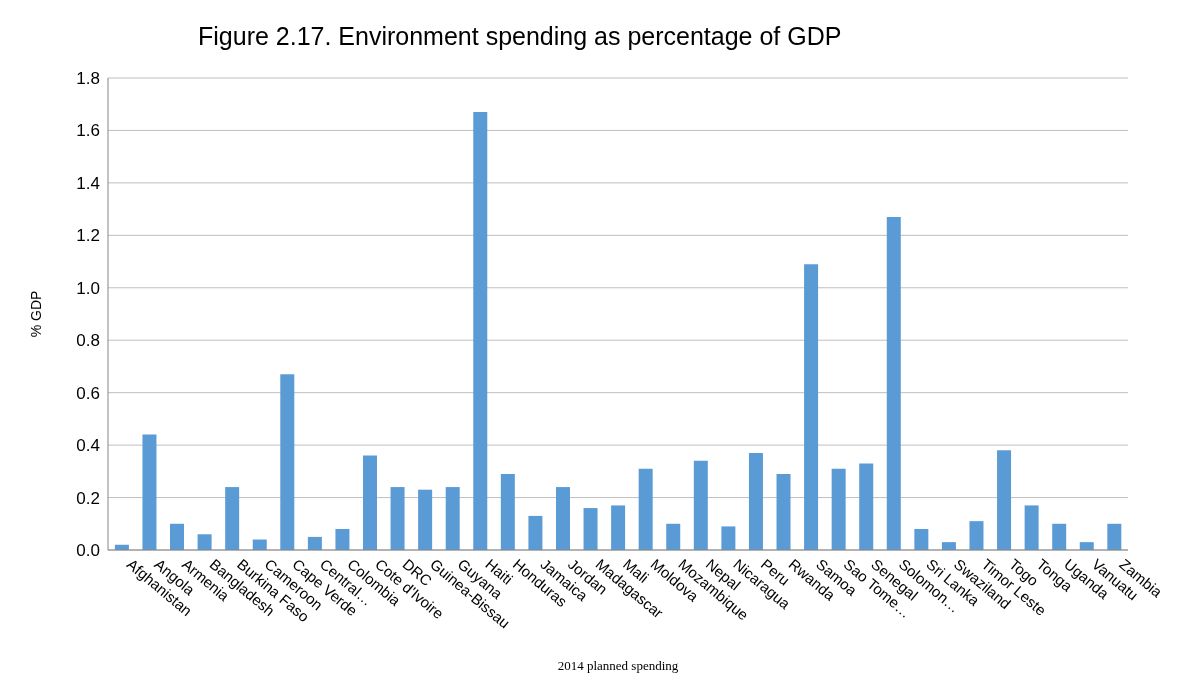  What do you see at coordinates (88, 183) in the screenshot?
I see `y-tick-label: 1.4` at bounding box center [88, 183].